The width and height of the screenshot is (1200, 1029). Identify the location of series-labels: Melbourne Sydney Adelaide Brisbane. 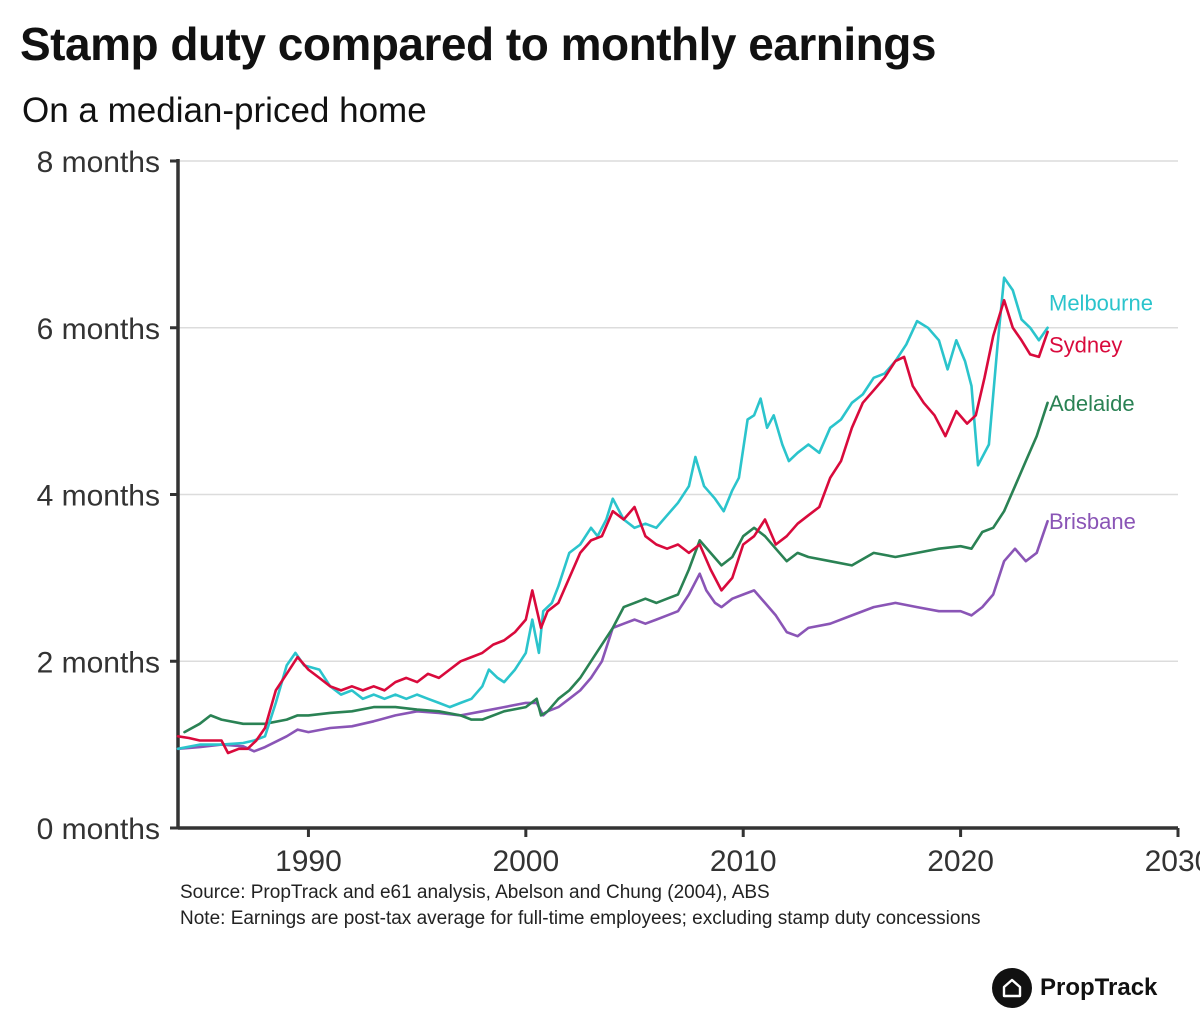
(1101, 412).